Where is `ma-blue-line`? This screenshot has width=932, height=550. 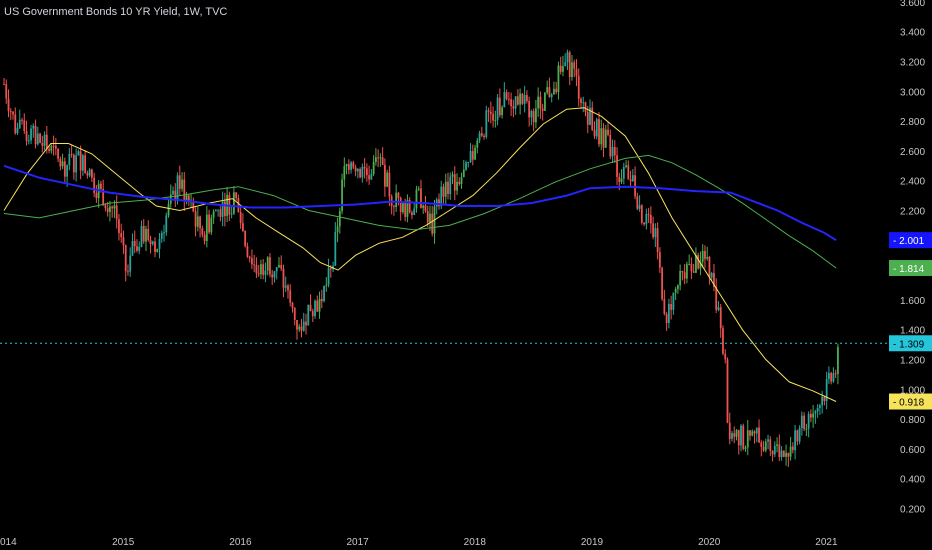
ma-blue-line is located at coordinates (420, 203).